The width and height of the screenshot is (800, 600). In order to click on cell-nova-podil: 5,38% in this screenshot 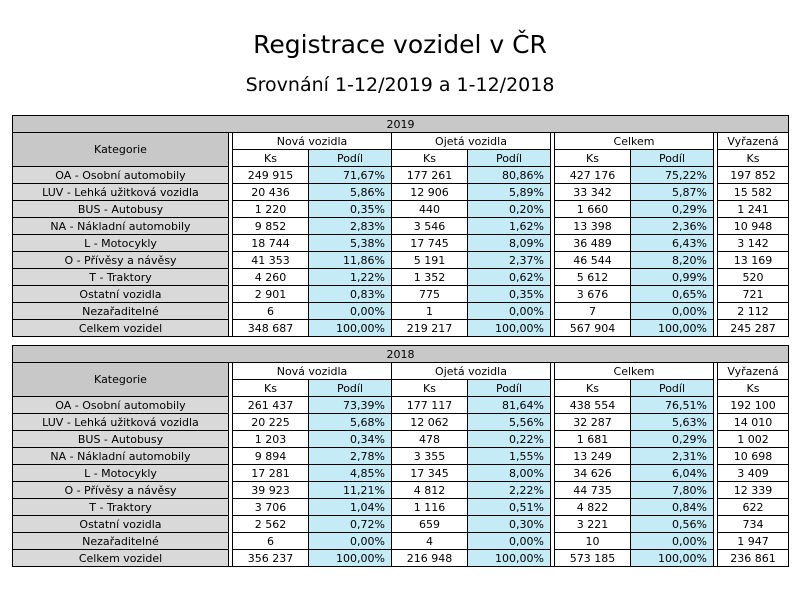, I will do `click(350, 243)`.